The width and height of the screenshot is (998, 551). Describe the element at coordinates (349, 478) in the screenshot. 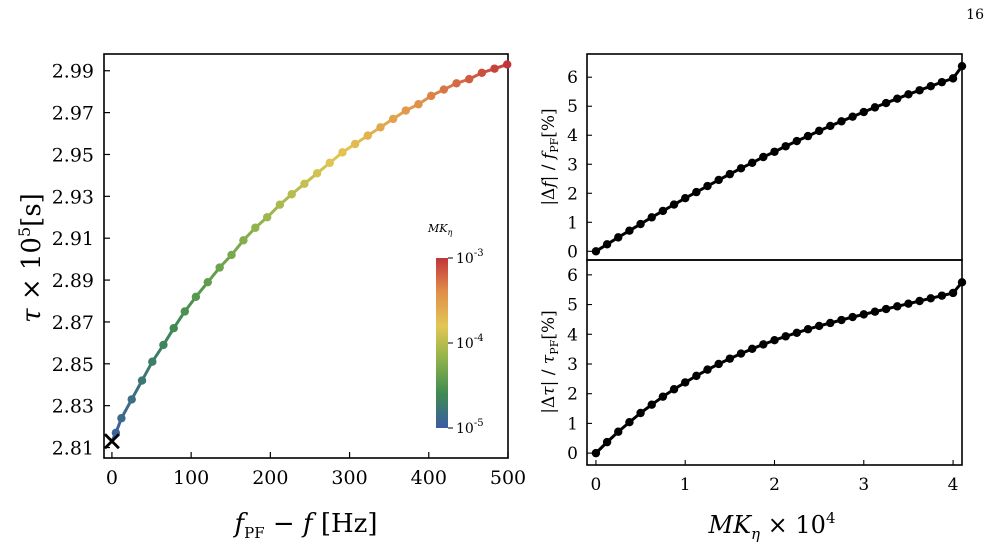

I see `left-x-tick-label: 300` at that location.